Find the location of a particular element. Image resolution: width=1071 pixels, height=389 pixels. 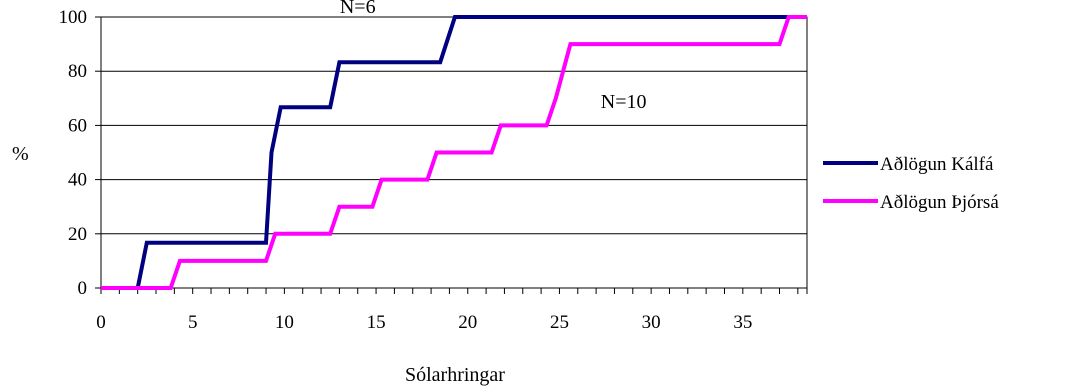

legend-label-kalfa: Aðlögun Kálfá is located at coordinates (937, 164).